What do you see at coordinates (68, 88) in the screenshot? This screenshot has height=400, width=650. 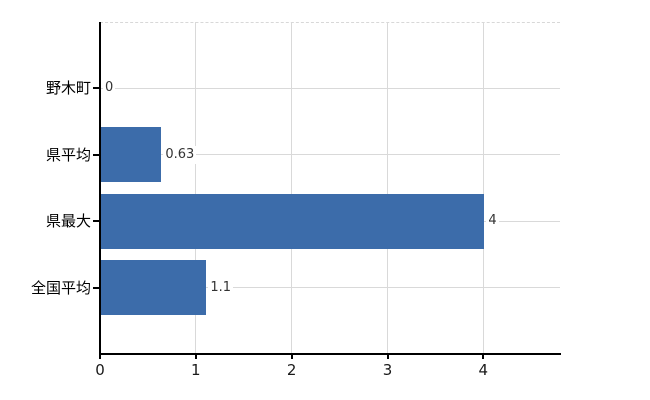 I see `category-label: 野木町` at bounding box center [68, 88].